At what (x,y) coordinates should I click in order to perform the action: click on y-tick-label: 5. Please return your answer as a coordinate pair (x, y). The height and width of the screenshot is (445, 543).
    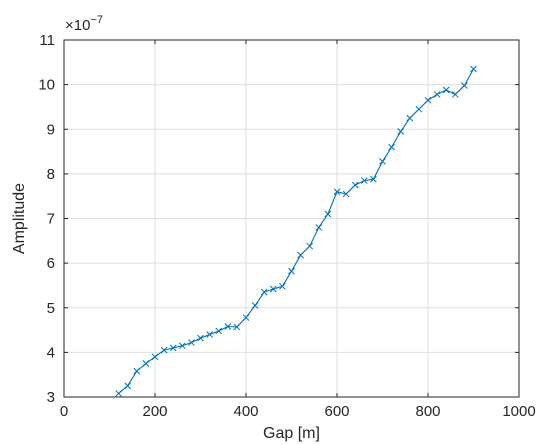
    Looking at the image, I should click on (51, 308).